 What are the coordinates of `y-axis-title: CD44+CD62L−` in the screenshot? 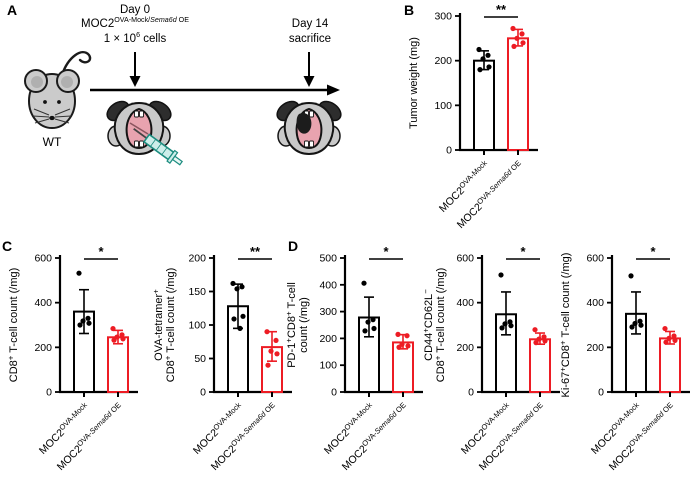 It's located at (428, 325).